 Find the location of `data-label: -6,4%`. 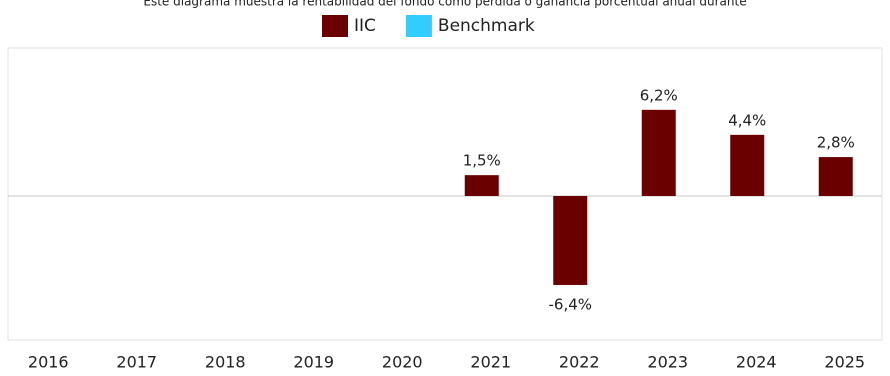

data-label: -6,4% is located at coordinates (570, 304).